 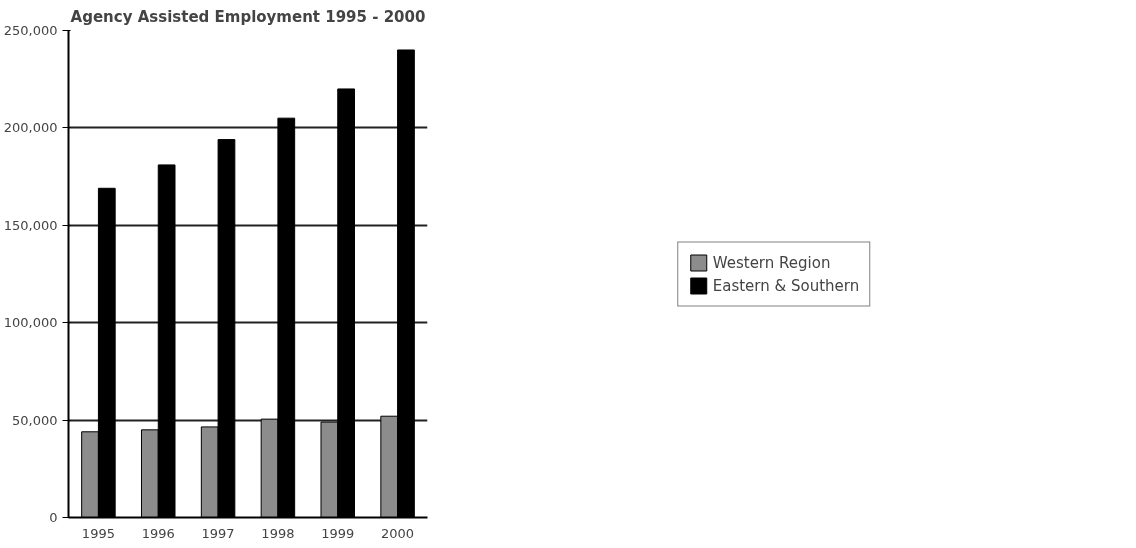 What do you see at coordinates (278, 533) in the screenshot?
I see `x-tick-label: 1998` at bounding box center [278, 533].